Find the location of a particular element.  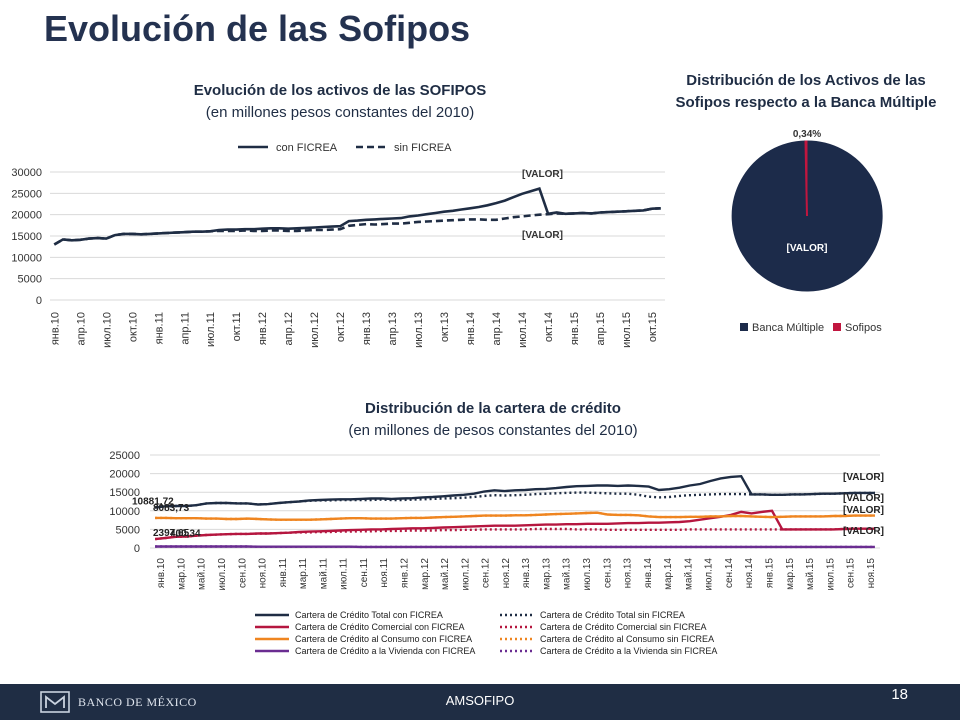

x-tick-label: май.13 is located at coordinates (567, 574).